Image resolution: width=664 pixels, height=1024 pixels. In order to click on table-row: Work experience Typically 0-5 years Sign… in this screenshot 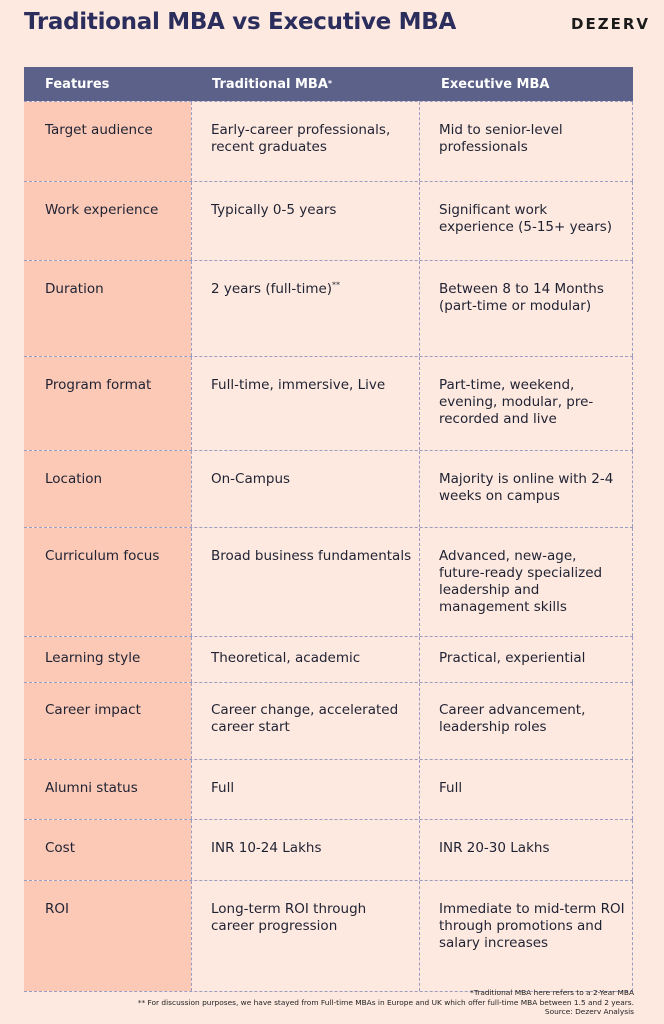, I will do `click(328, 220)`.